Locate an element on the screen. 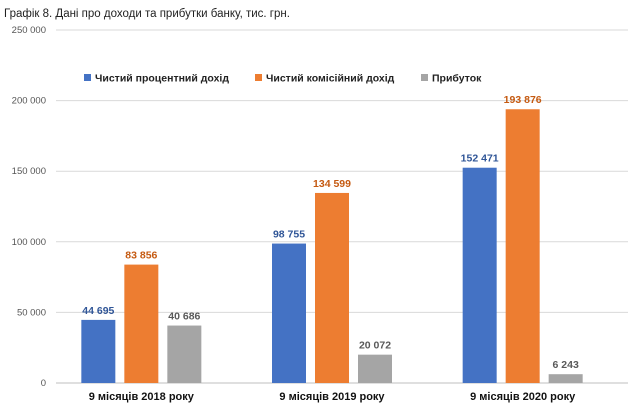 The image size is (643, 406). data-label: 44 695 is located at coordinates (98, 311).